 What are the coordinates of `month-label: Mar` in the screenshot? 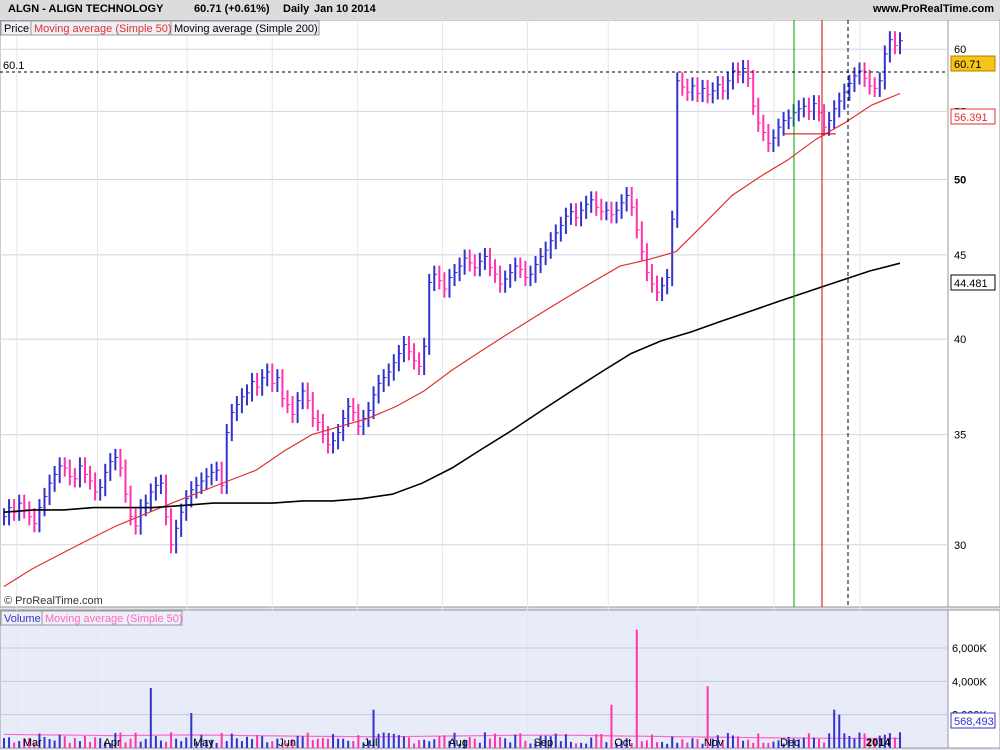 It's located at (32, 743).